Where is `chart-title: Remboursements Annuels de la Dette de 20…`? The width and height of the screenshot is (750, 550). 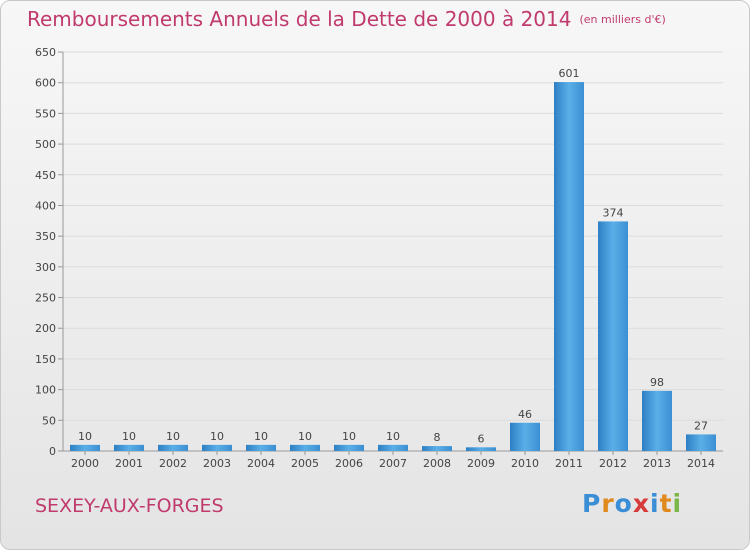
chart-title: Remboursements Annuels de la Dette de 20… is located at coordinates (346, 19).